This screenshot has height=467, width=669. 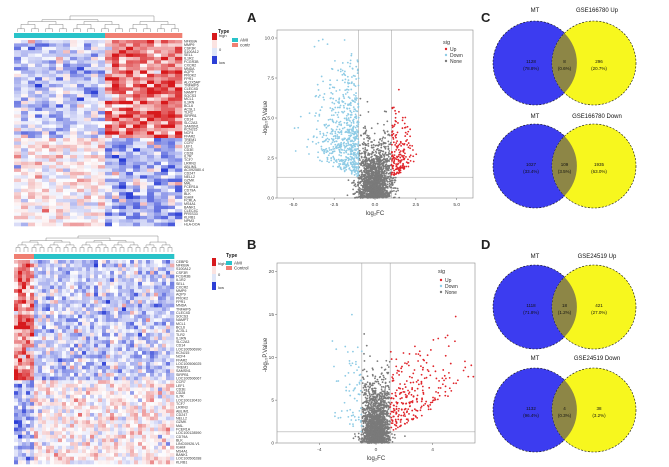 I want to click on gene-label: CD247, so click(x=181, y=415).